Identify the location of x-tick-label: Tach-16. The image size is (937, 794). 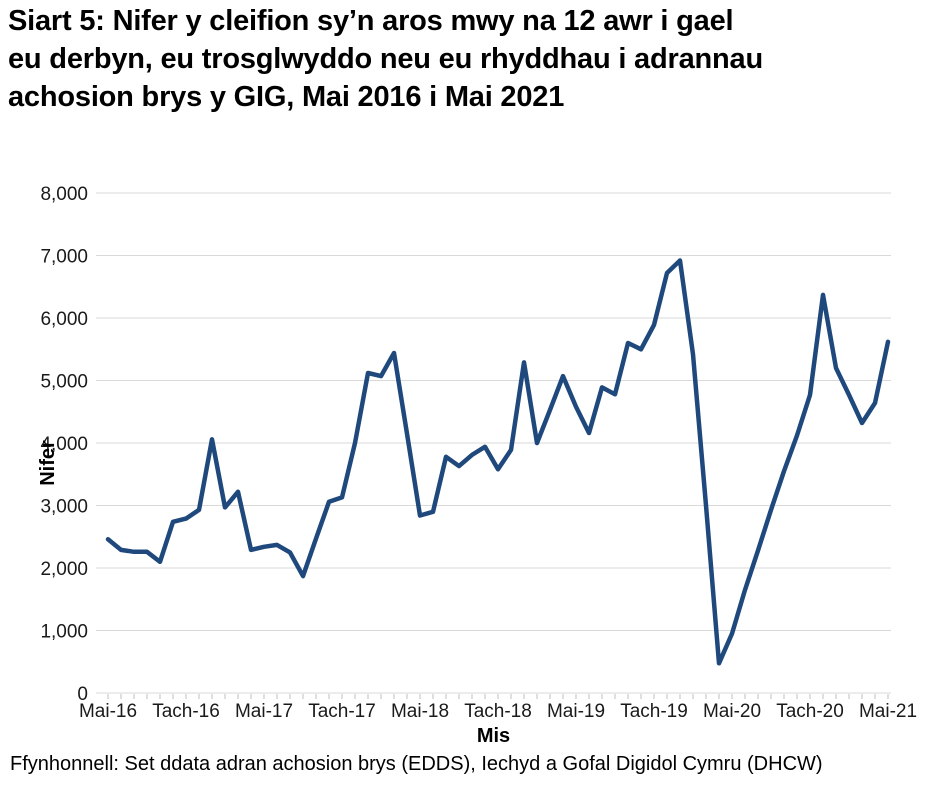
(186, 711).